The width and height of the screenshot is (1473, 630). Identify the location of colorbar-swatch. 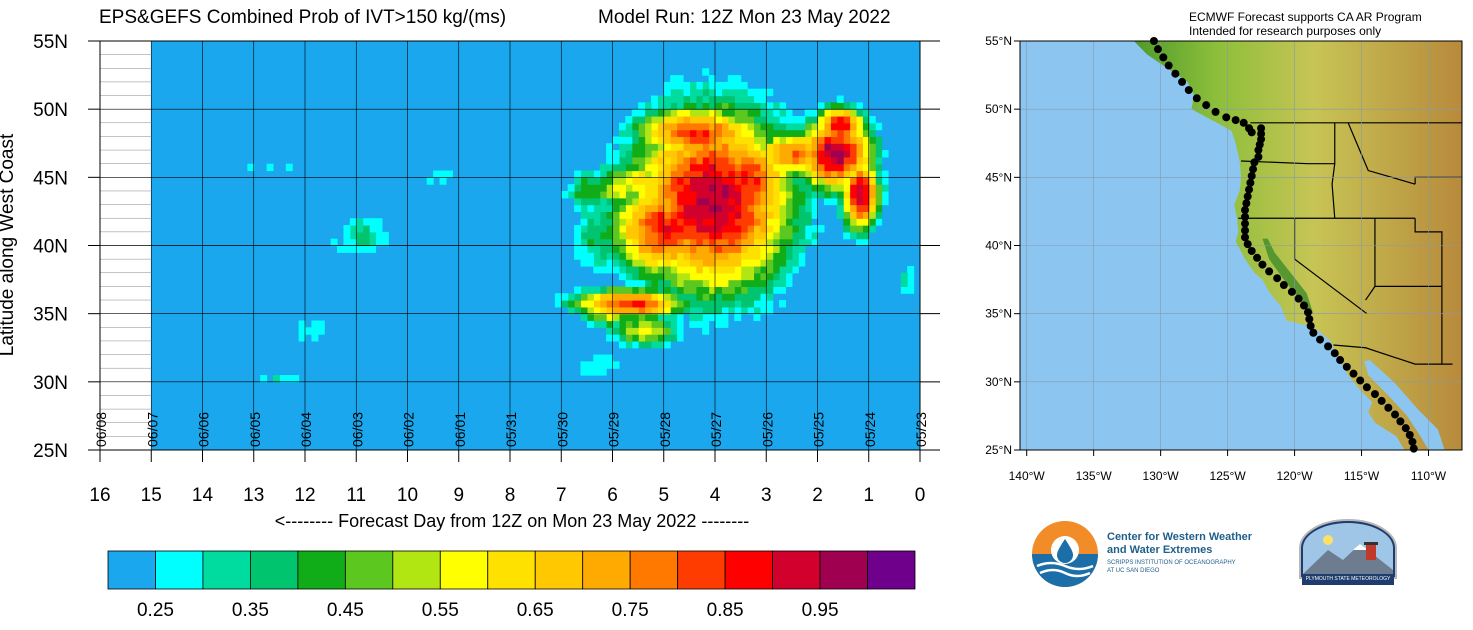
(369, 570).